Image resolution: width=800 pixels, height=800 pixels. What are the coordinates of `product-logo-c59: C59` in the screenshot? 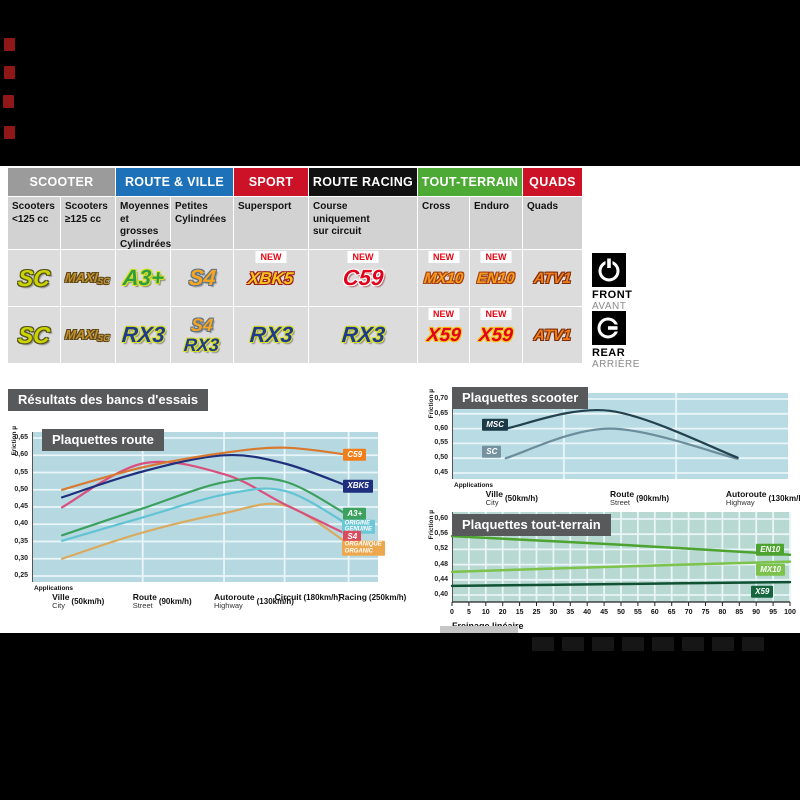 It's located at (363, 277).